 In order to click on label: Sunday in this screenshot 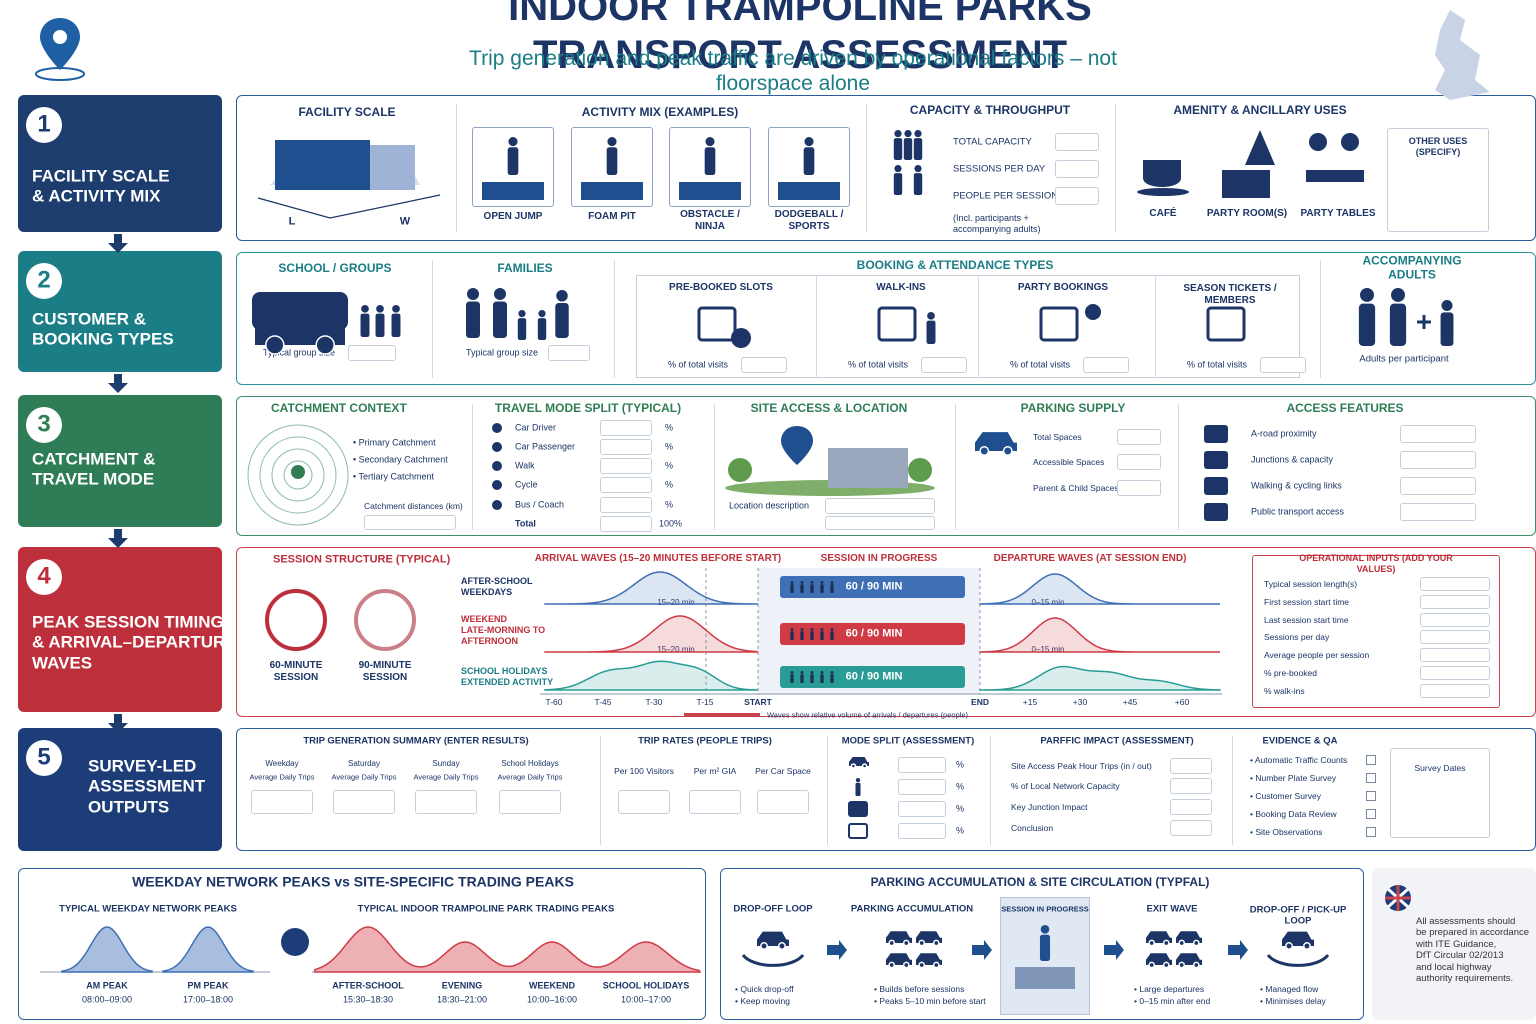, I will do `click(446, 764)`.